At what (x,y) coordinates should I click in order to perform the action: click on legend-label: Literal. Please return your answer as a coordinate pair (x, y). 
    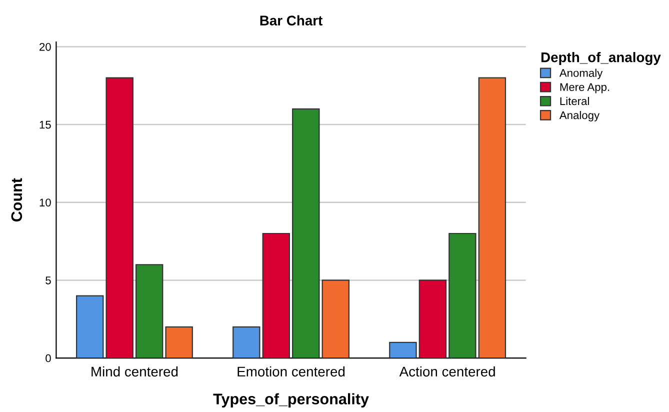
    Looking at the image, I should click on (574, 101).